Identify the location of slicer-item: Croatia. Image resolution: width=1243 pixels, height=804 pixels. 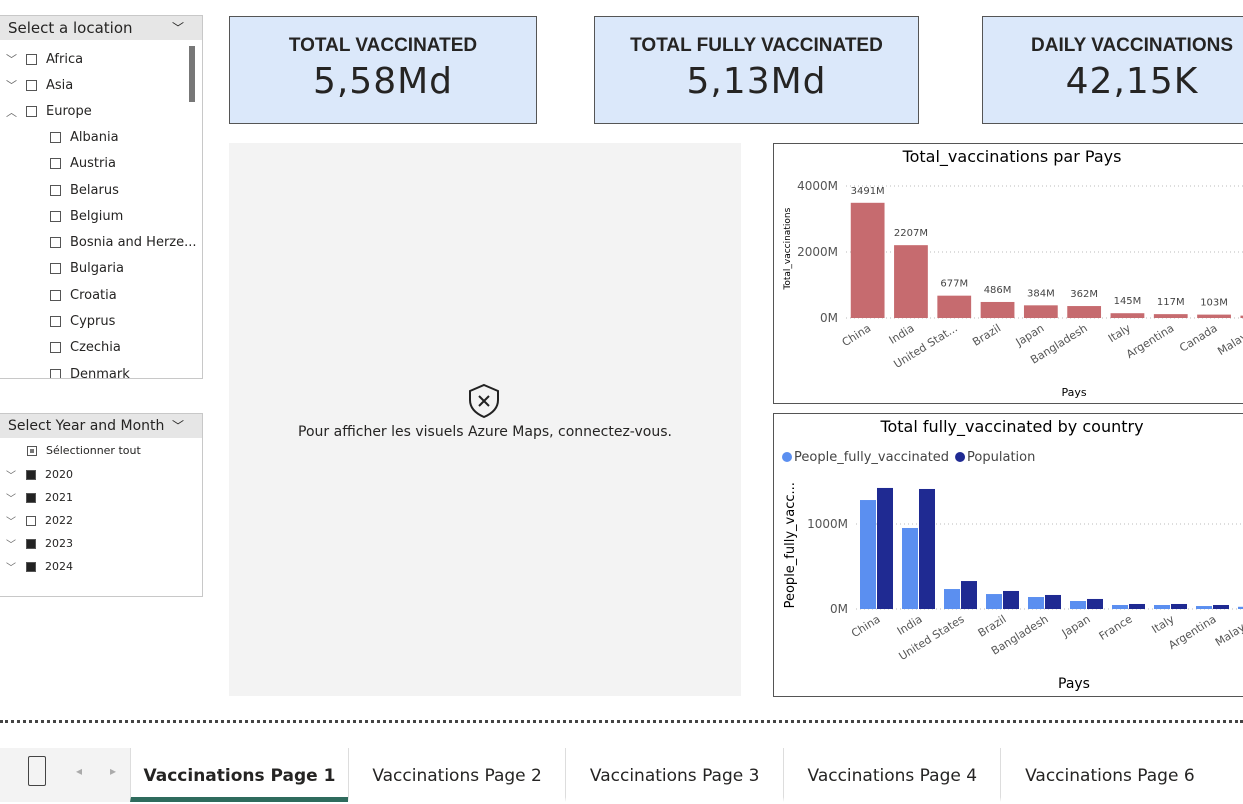
(83, 295).